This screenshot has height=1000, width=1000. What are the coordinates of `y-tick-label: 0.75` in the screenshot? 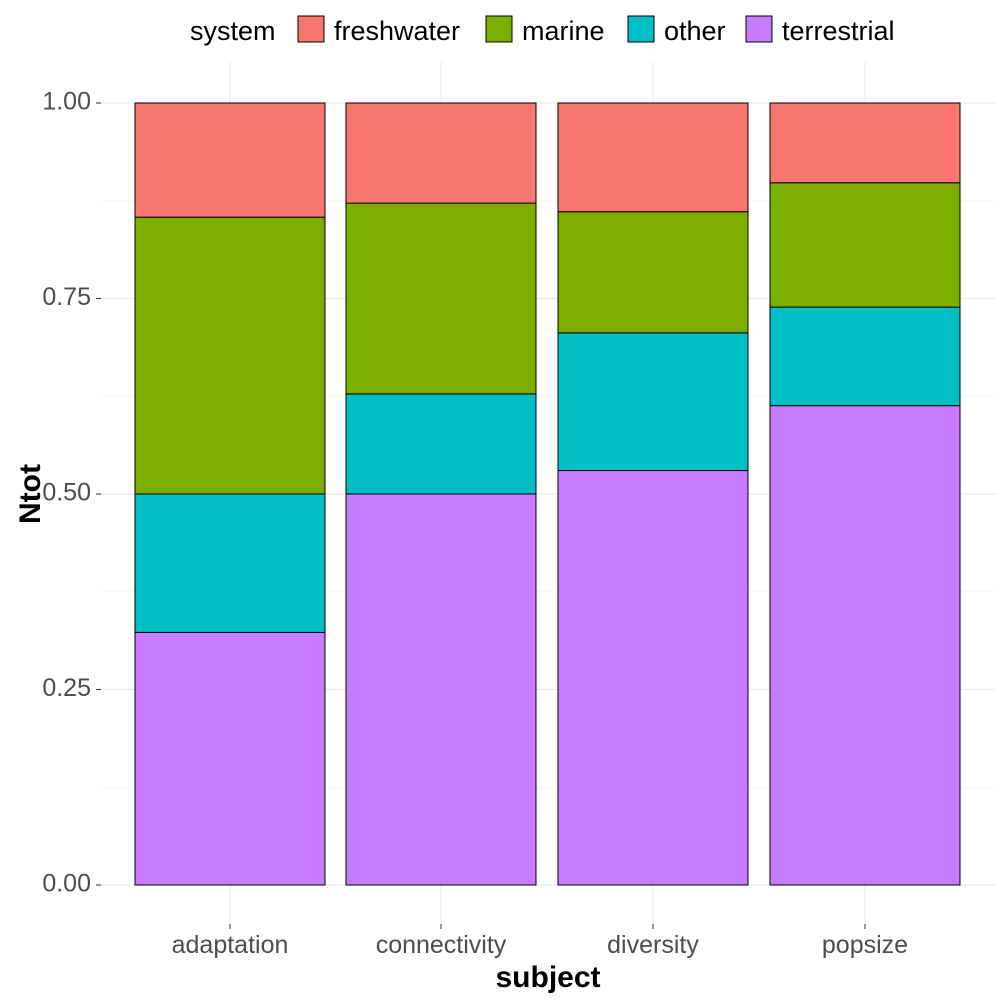 It's located at (66, 297).